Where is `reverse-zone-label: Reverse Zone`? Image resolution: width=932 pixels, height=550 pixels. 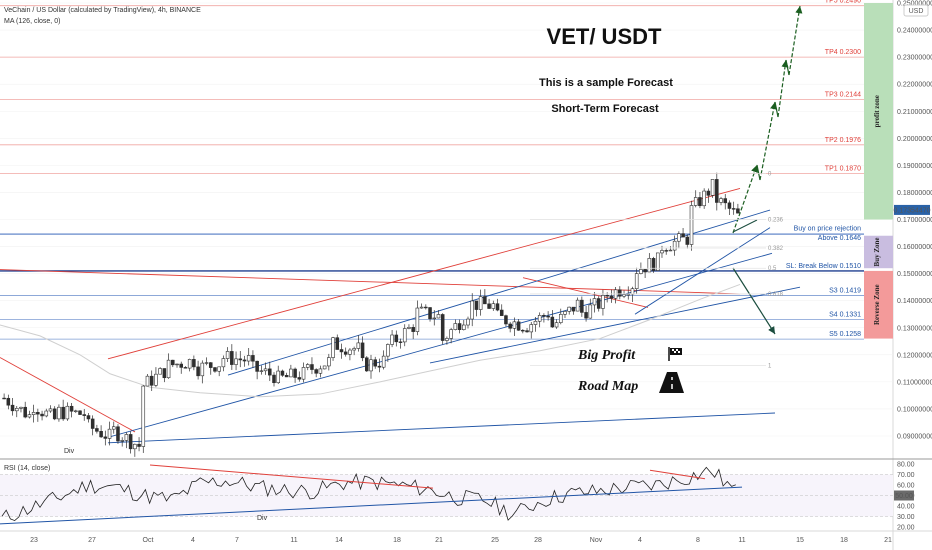
reverse-zone-label: Reverse Zone is located at coordinates (877, 304).